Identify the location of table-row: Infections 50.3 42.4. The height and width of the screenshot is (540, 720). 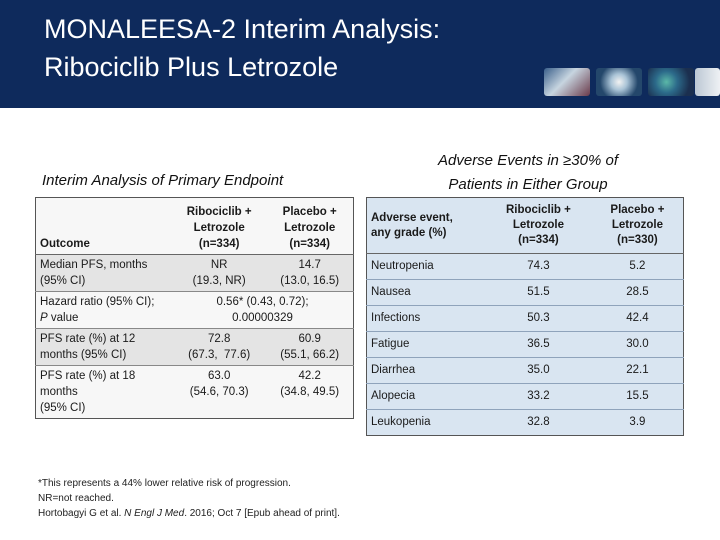
(525, 318).